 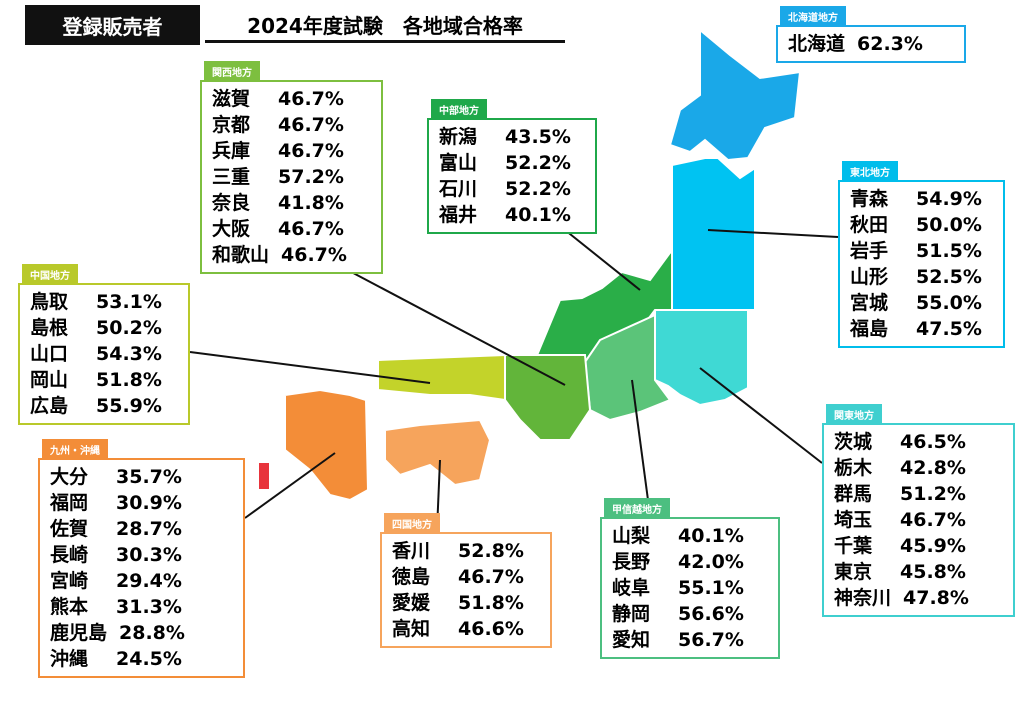 What do you see at coordinates (854, 414) in the screenshot?
I see `region-tab: 関東地方` at bounding box center [854, 414].